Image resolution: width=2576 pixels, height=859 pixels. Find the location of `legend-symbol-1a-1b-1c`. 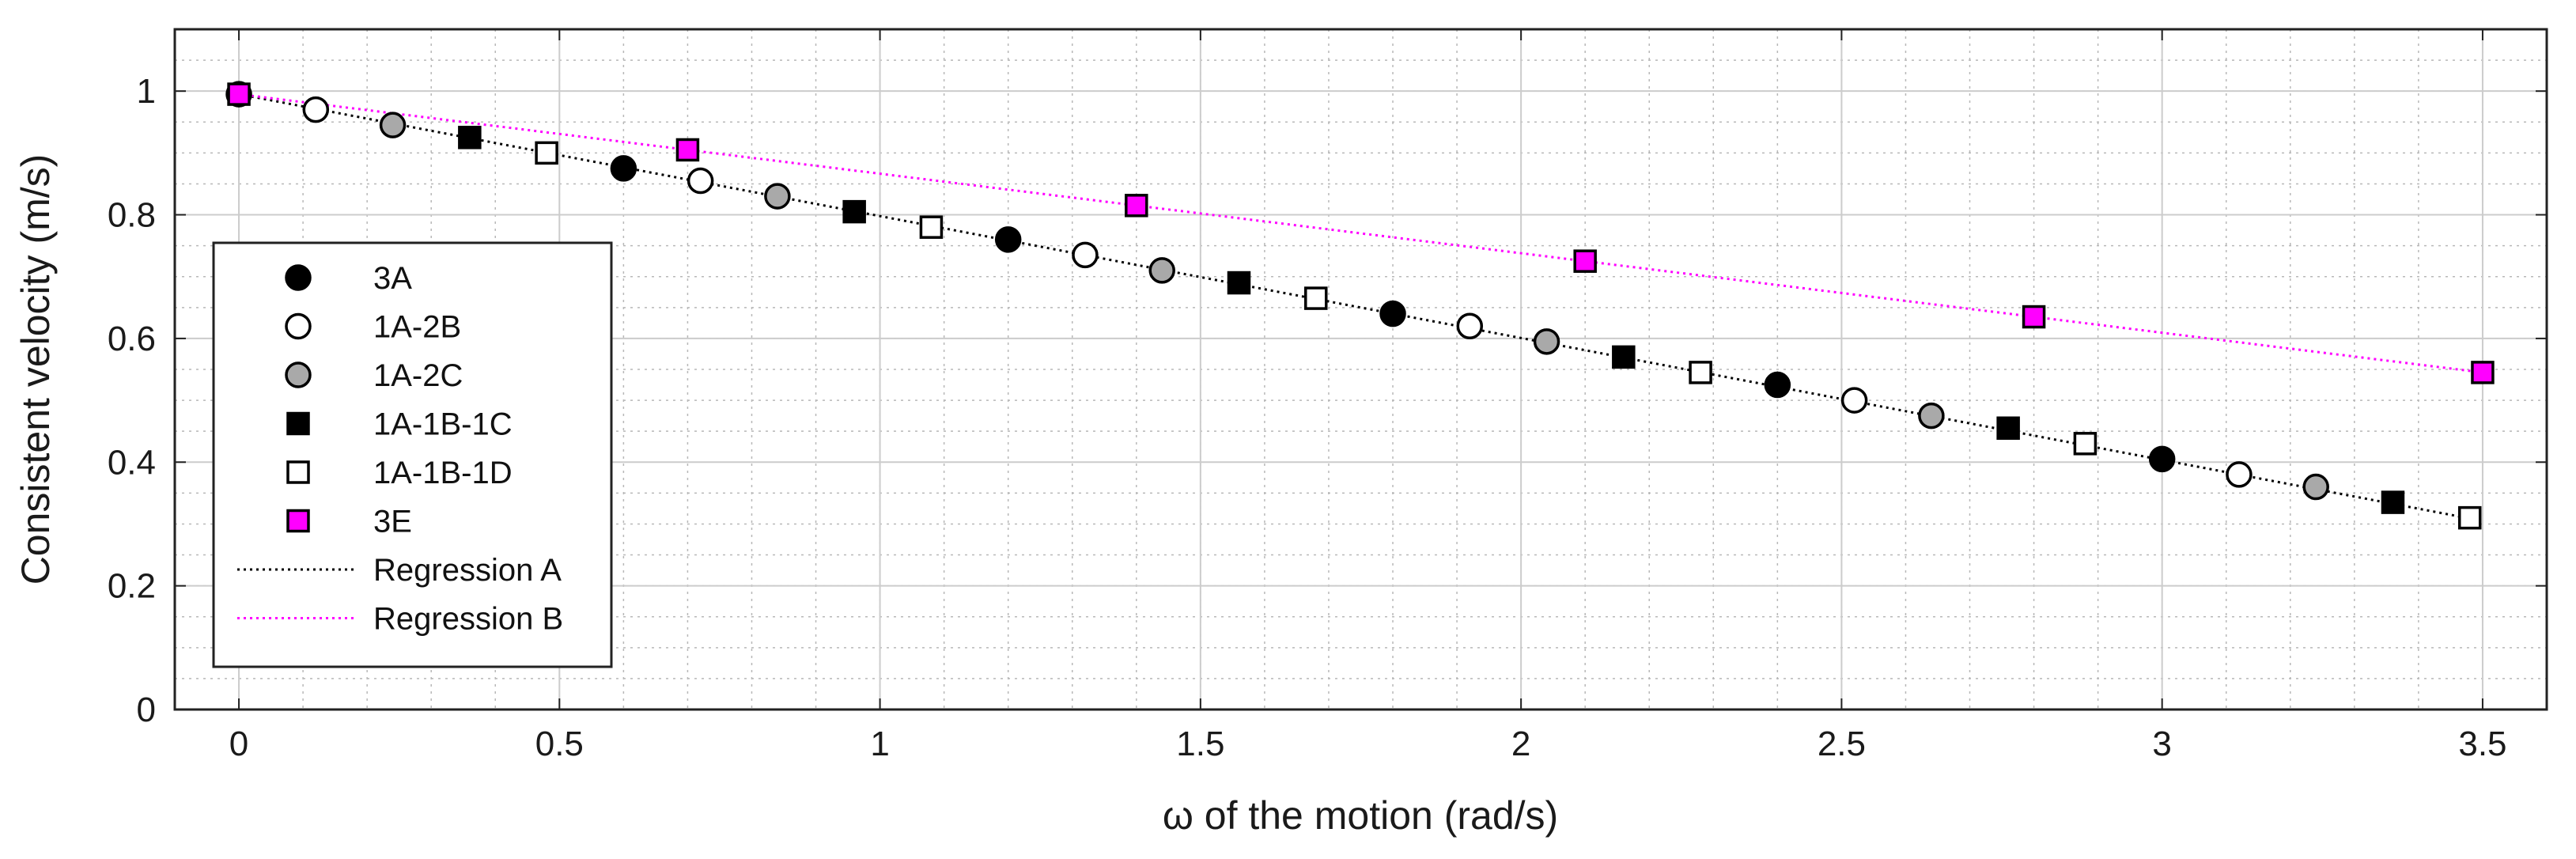

legend-symbol-1a-1b-1c is located at coordinates (298, 424).